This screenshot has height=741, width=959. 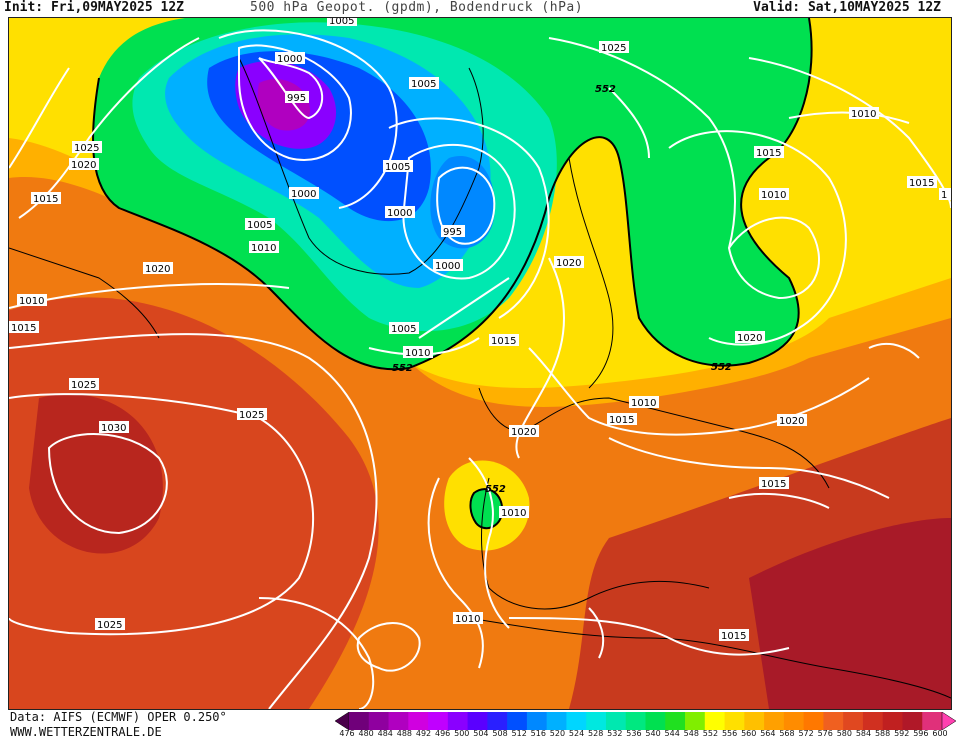 What do you see at coordinates (519, 733) in the screenshot?
I see `legend-tick-label: 512` at bounding box center [519, 733].